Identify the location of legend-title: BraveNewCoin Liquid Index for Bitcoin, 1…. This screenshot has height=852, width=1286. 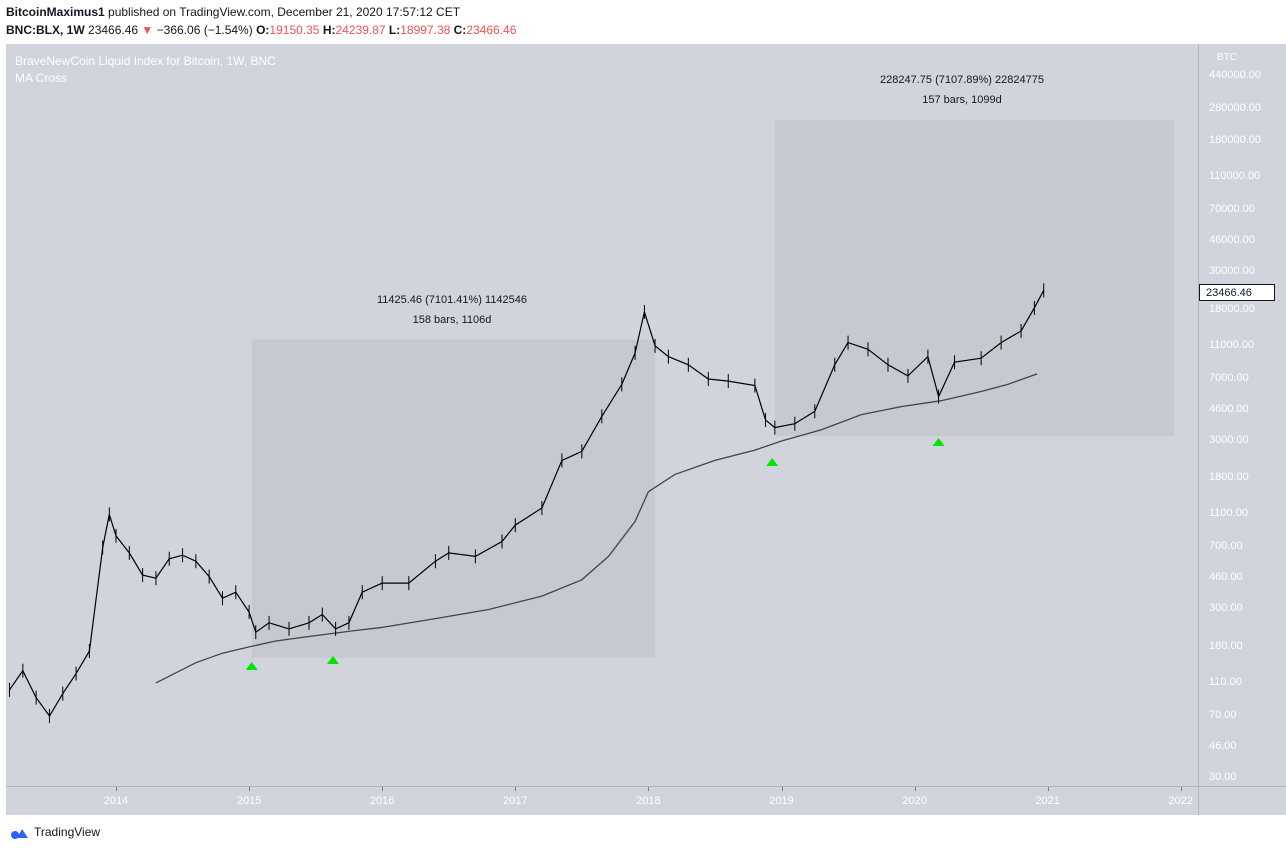
(145, 61).